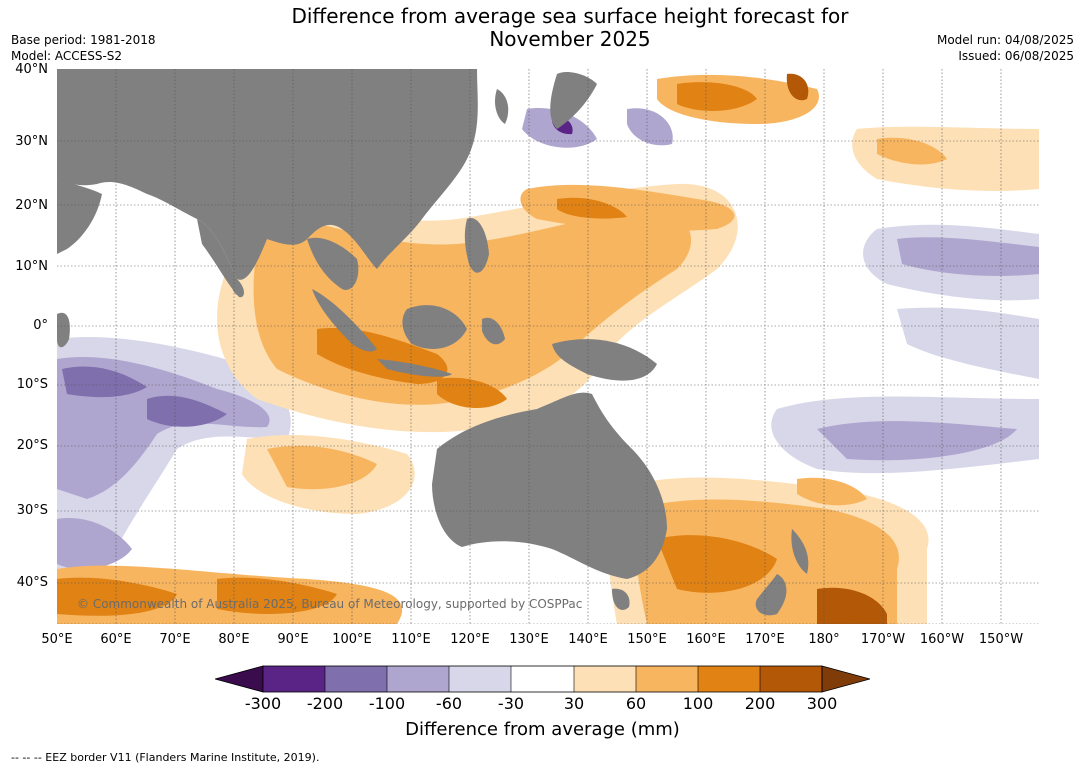 The image size is (1085, 770). Describe the element at coordinates (529, 639) in the screenshot. I see `lon-label-130e: 130°E` at that location.